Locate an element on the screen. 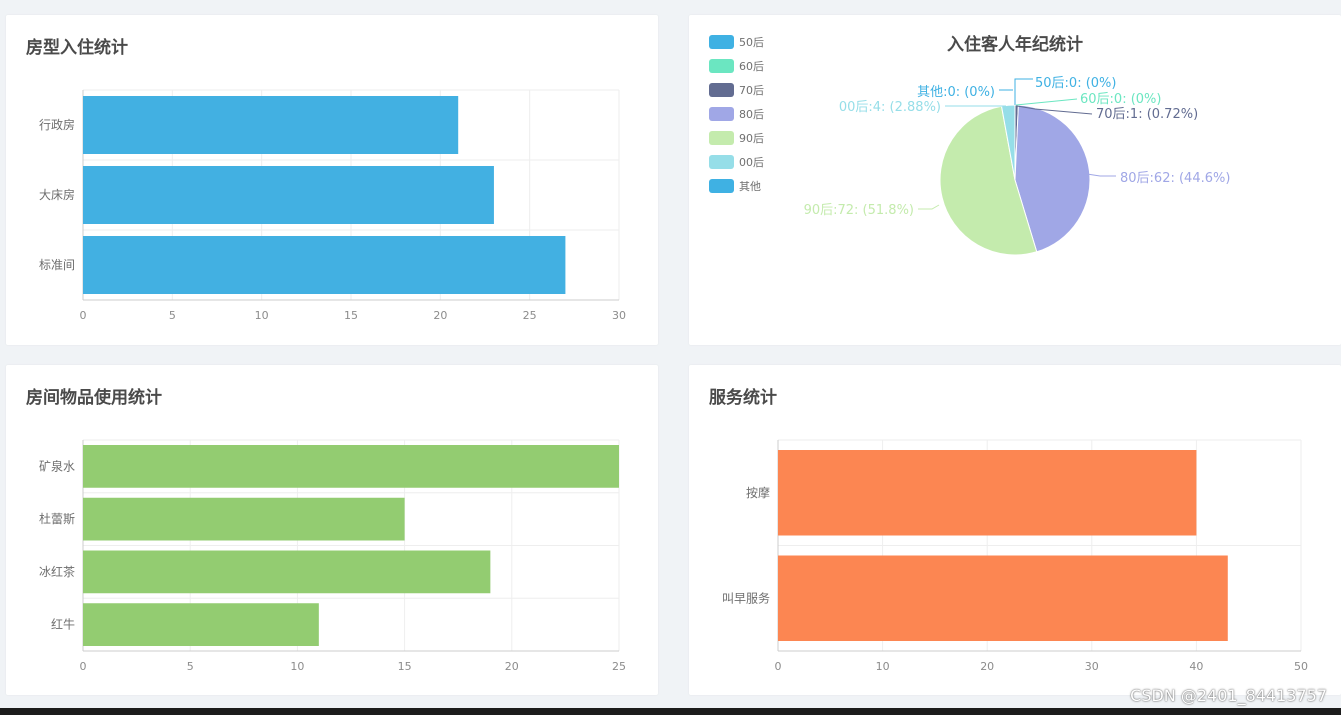 This screenshot has width=1341, height=715. pie-label: 其他:0: (0%) is located at coordinates (956, 92).